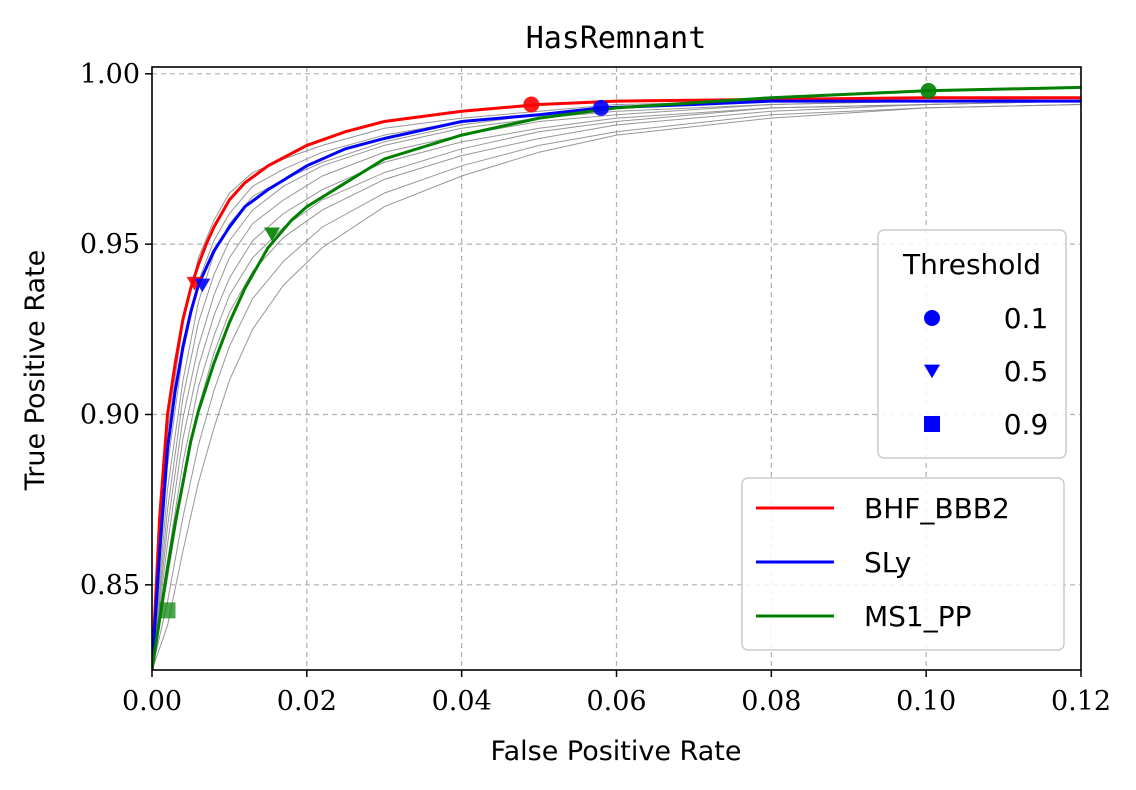 This screenshot has width=1136, height=790. I want to click on threshold-legend: Threshold 0.1 0.5 0.9, so click(972, 344).